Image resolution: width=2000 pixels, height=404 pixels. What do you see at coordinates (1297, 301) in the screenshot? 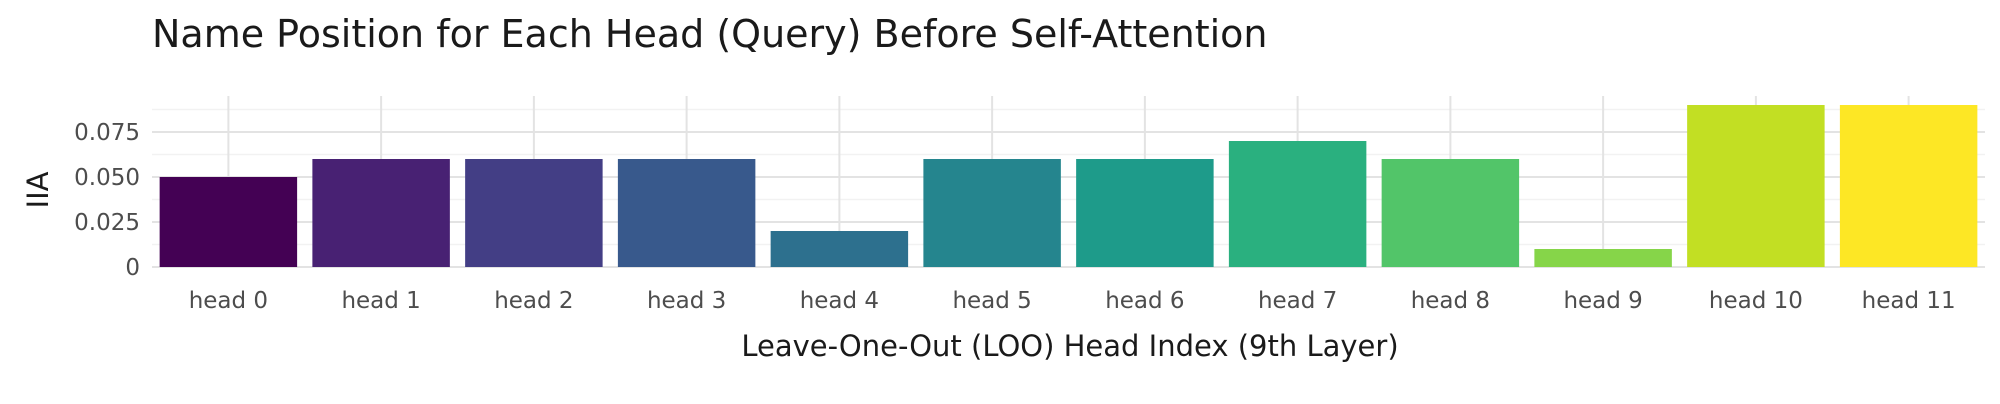
I see `x-tick-label: head 7` at bounding box center [1297, 301].